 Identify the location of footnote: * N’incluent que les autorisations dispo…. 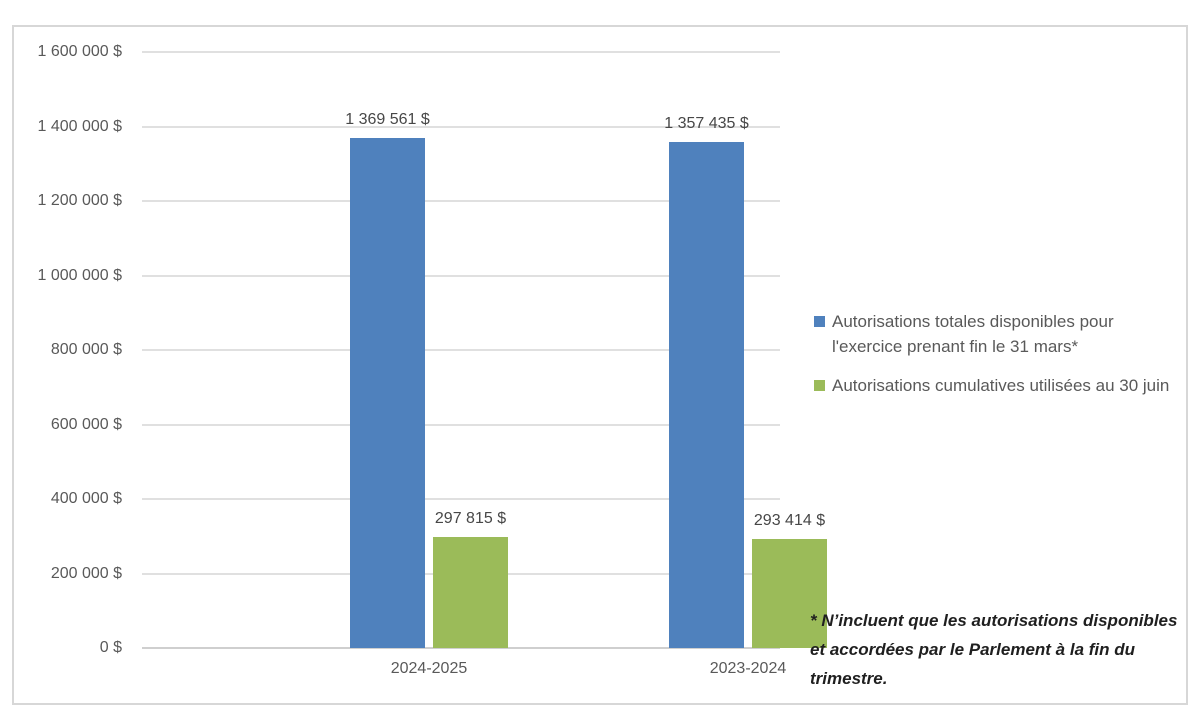
(994, 649).